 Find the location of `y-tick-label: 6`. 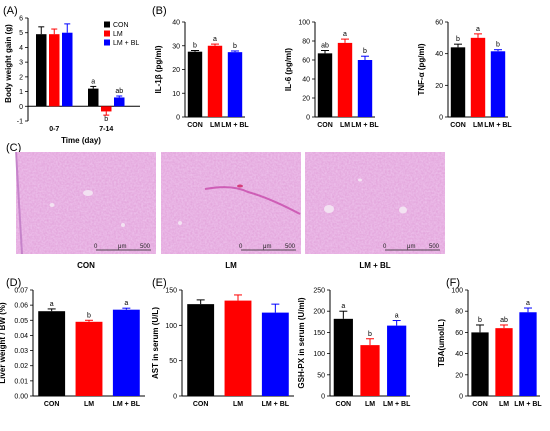

y-tick-label: 6 is located at coordinates (21, 19).